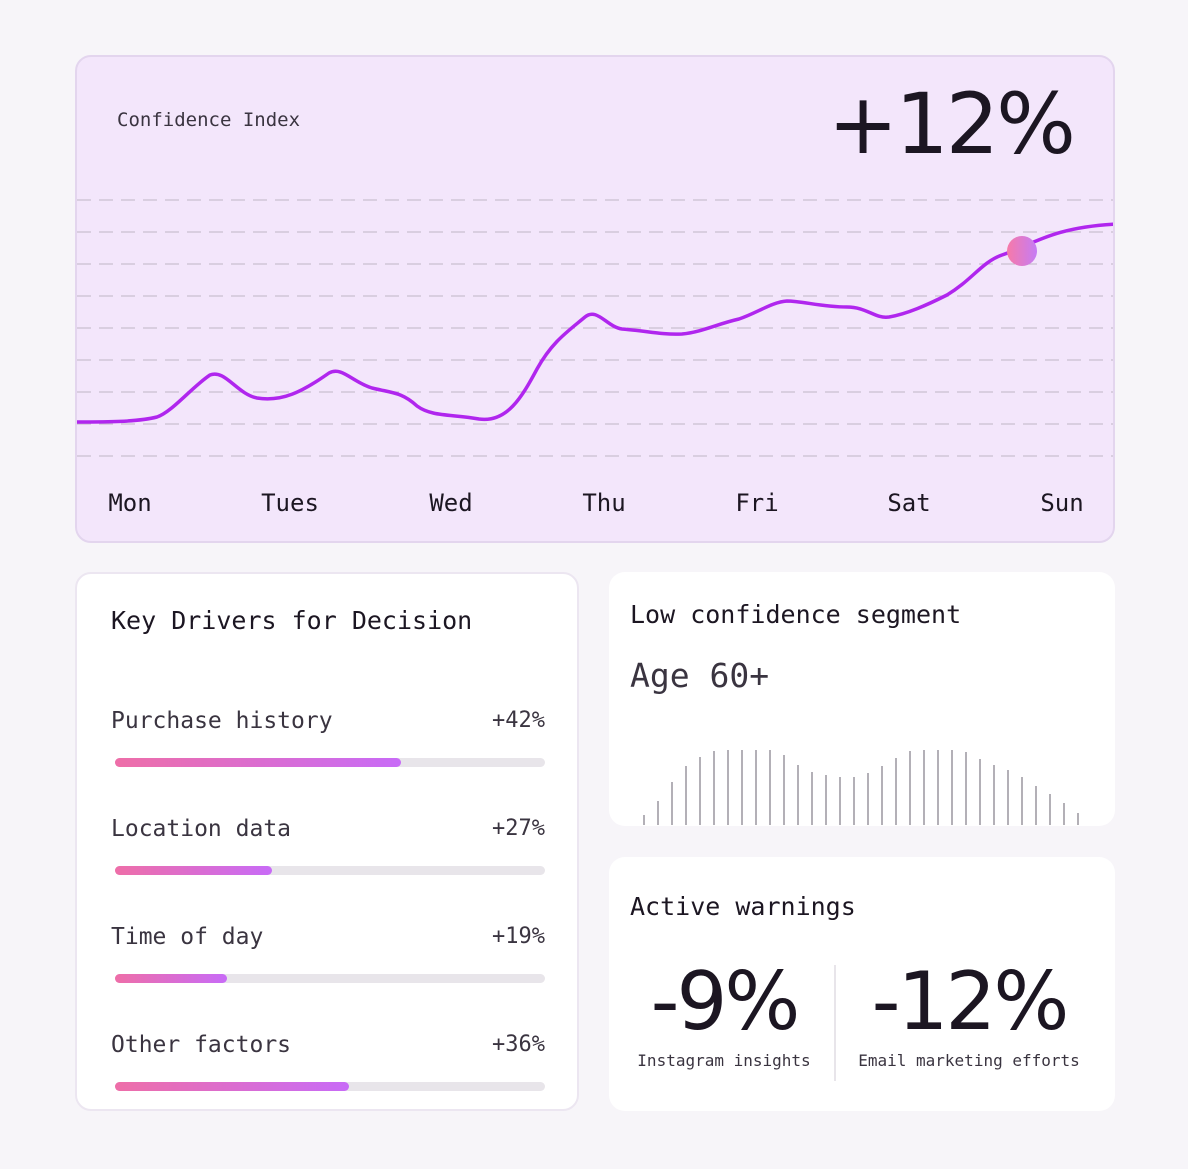  Describe the element at coordinates (1022, 251) in the screenshot. I see `current-point-marker` at that location.